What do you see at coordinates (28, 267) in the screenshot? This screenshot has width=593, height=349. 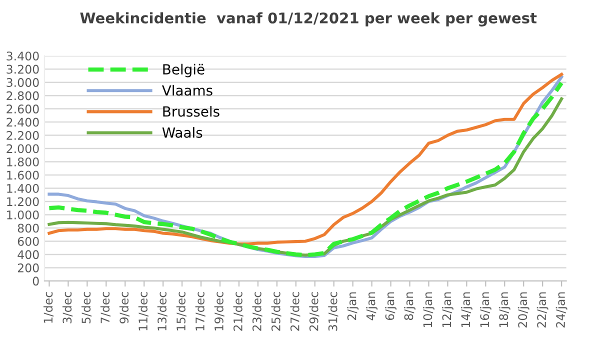 I see `y-tick-label: 200` at bounding box center [28, 267].